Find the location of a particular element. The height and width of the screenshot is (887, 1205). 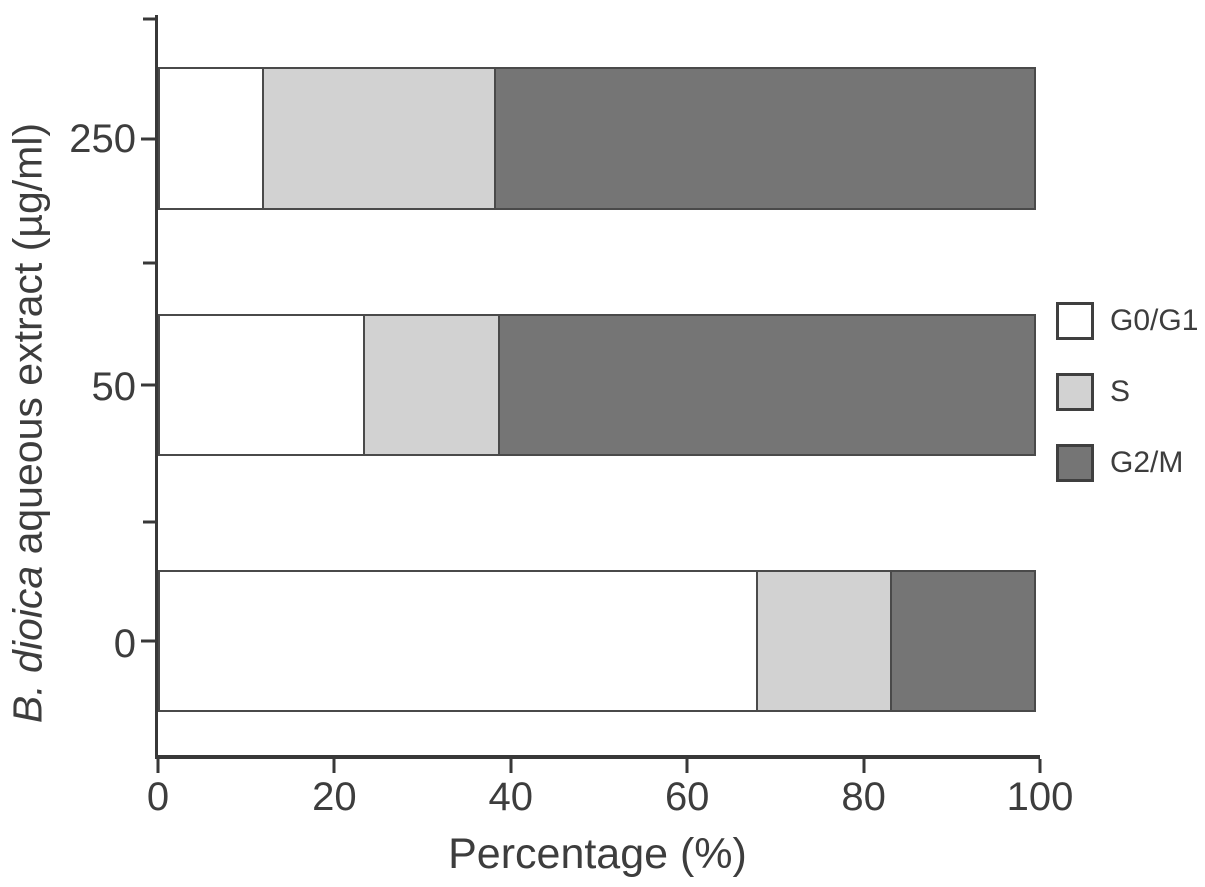

legend-label-g0-g1: G0/G1 is located at coordinates (1154, 320).